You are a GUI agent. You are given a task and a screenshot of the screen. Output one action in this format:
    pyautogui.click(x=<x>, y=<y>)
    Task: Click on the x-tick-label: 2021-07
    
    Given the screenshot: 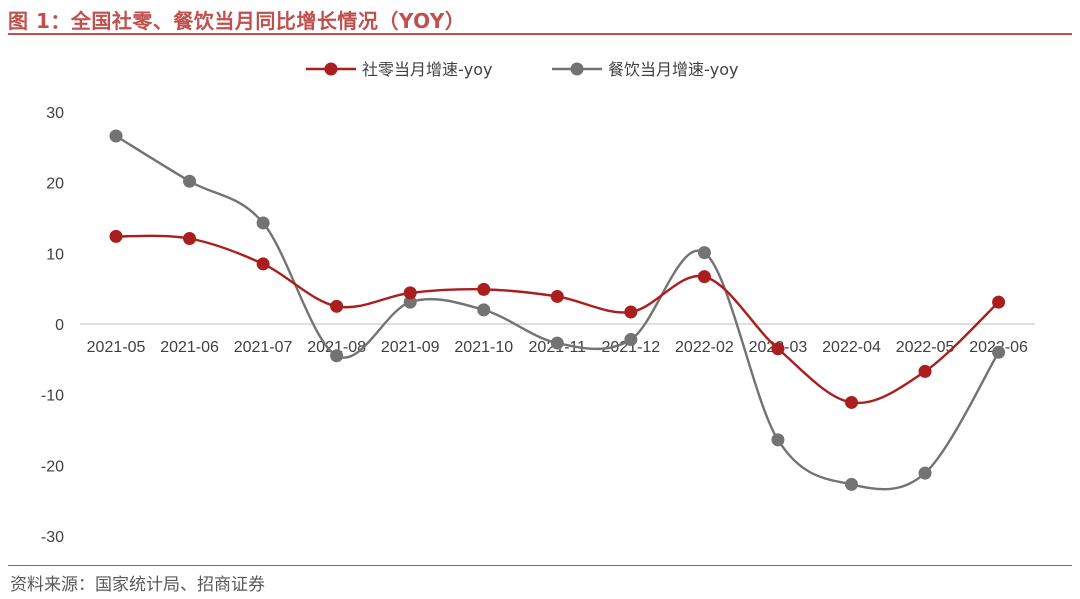 What is the action you would take?
    pyautogui.click(x=263, y=347)
    